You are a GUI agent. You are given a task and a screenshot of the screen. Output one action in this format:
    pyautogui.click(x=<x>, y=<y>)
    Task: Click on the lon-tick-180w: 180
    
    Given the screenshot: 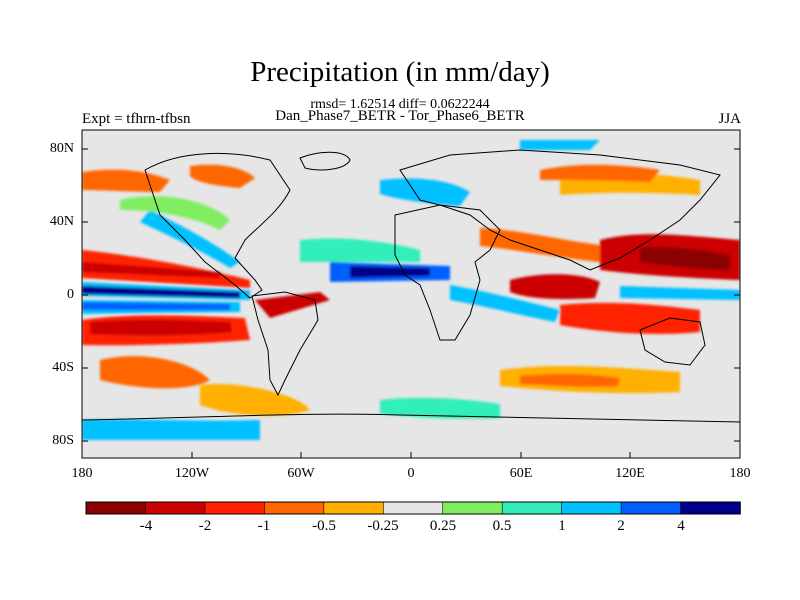 What is the action you would take?
    pyautogui.click(x=82, y=473)
    